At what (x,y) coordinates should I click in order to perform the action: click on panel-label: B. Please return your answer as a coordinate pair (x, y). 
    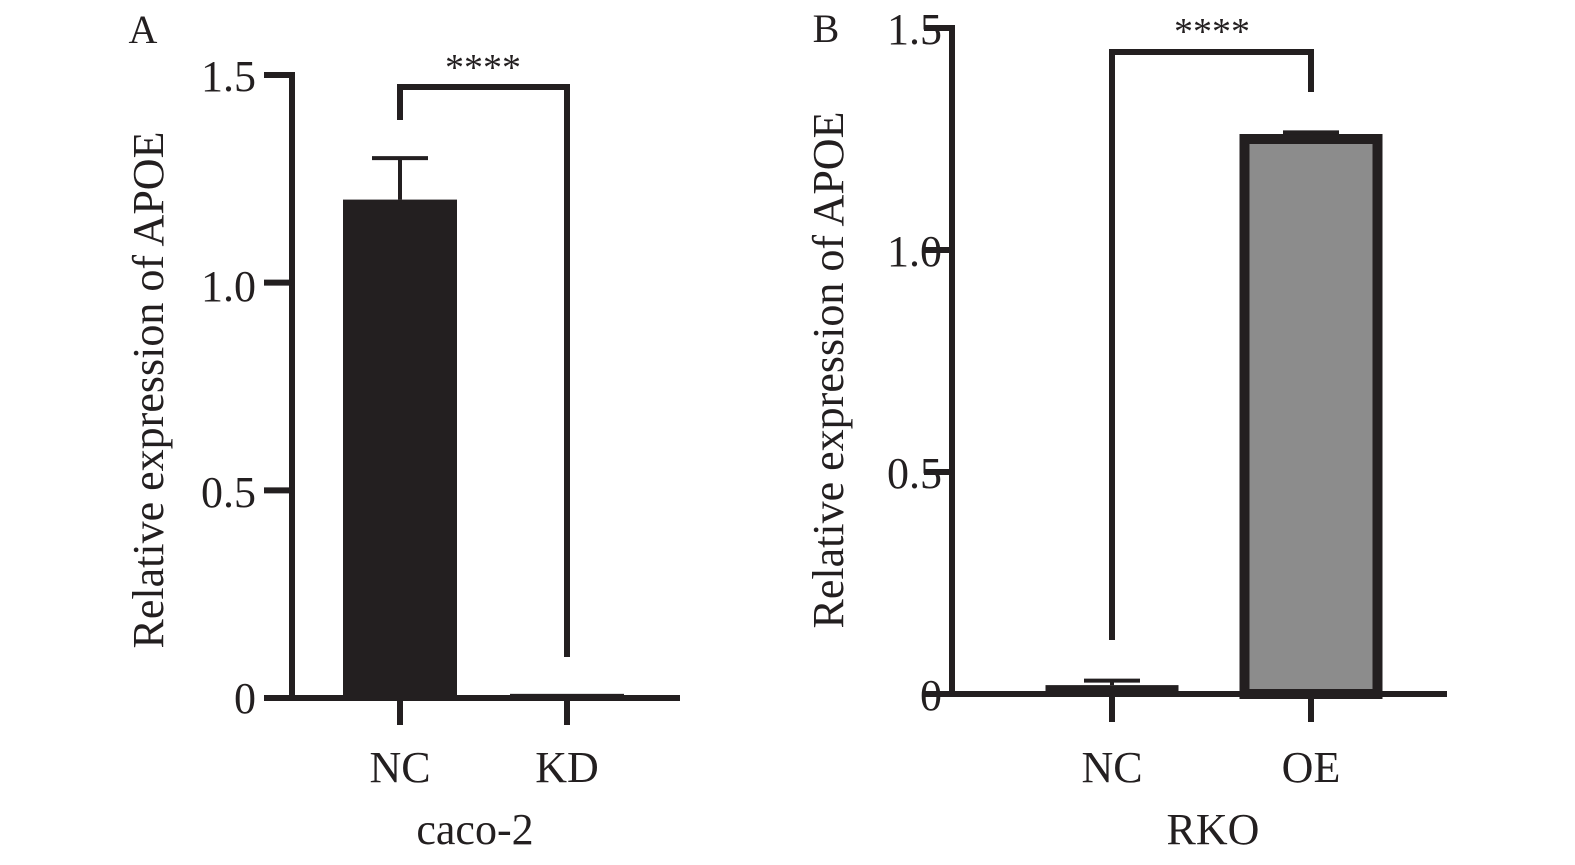
    Looking at the image, I should click on (826, 28).